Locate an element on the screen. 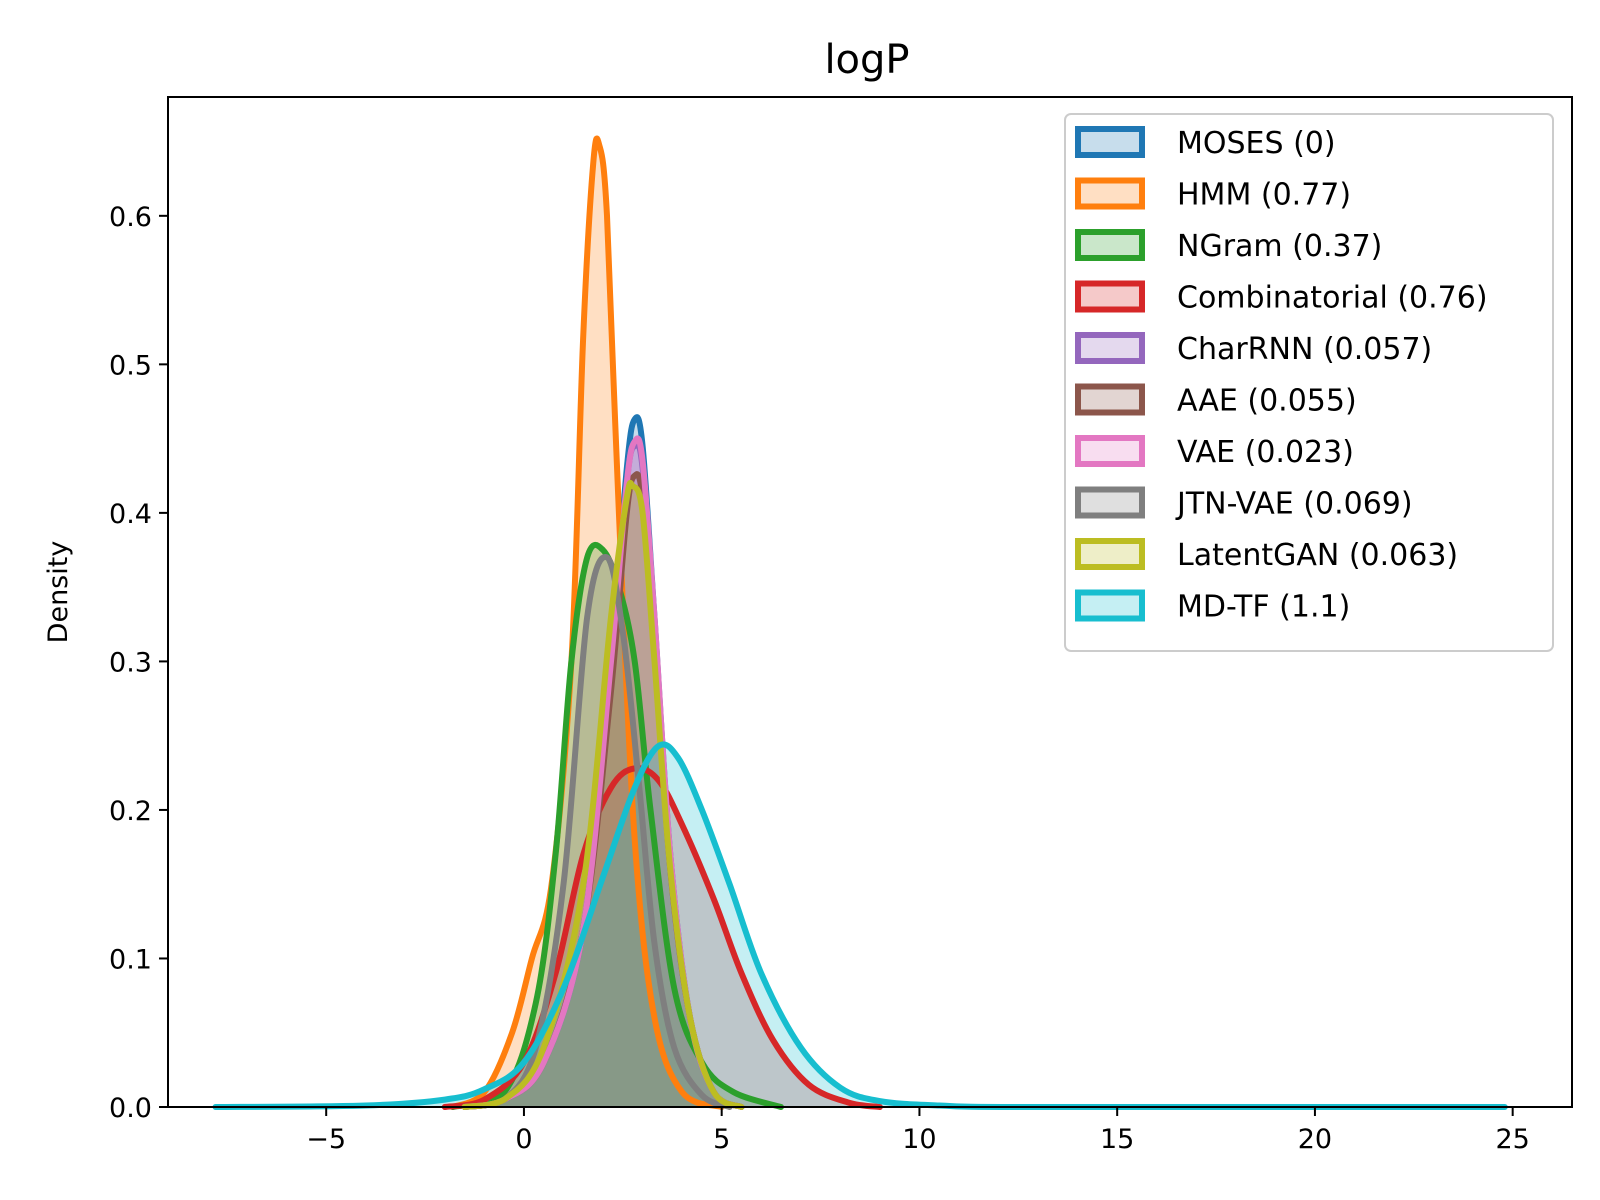 The height and width of the screenshot is (1200, 1600). x-tick-label-6: 25 is located at coordinates (1512, 1139).